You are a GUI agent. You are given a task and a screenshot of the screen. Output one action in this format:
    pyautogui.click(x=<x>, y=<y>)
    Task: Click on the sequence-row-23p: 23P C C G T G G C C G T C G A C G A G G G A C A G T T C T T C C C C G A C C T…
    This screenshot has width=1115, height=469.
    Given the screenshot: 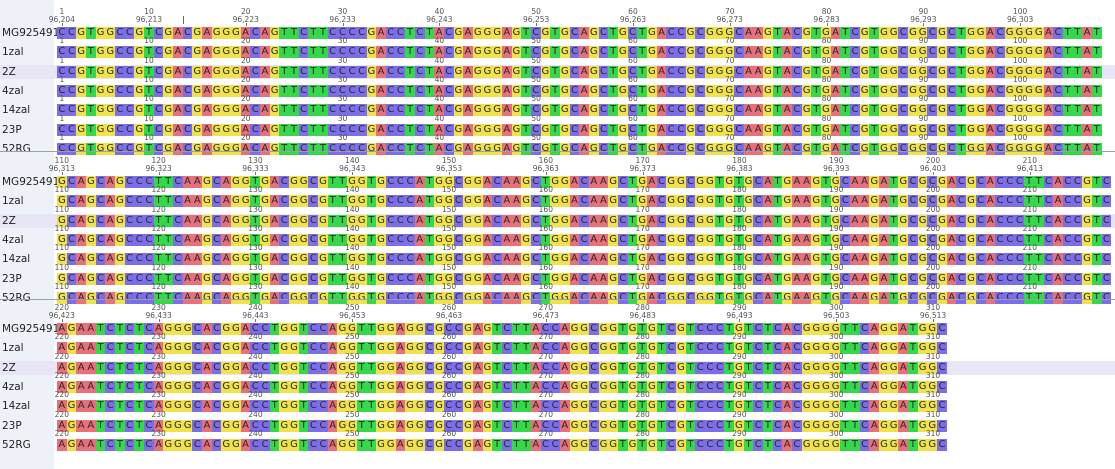 What is the action you would take?
    pyautogui.click(x=557, y=130)
    